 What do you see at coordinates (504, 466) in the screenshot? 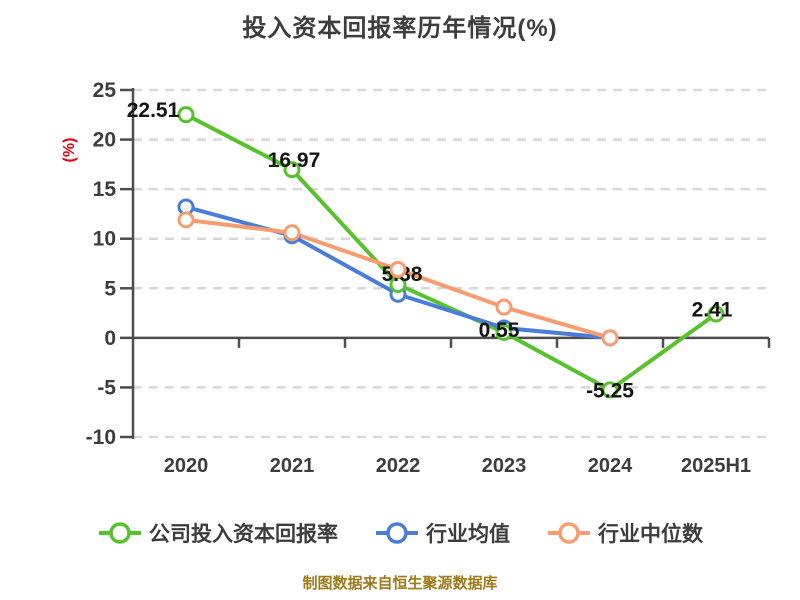
I see `x-axis-label: 2023` at bounding box center [504, 466].